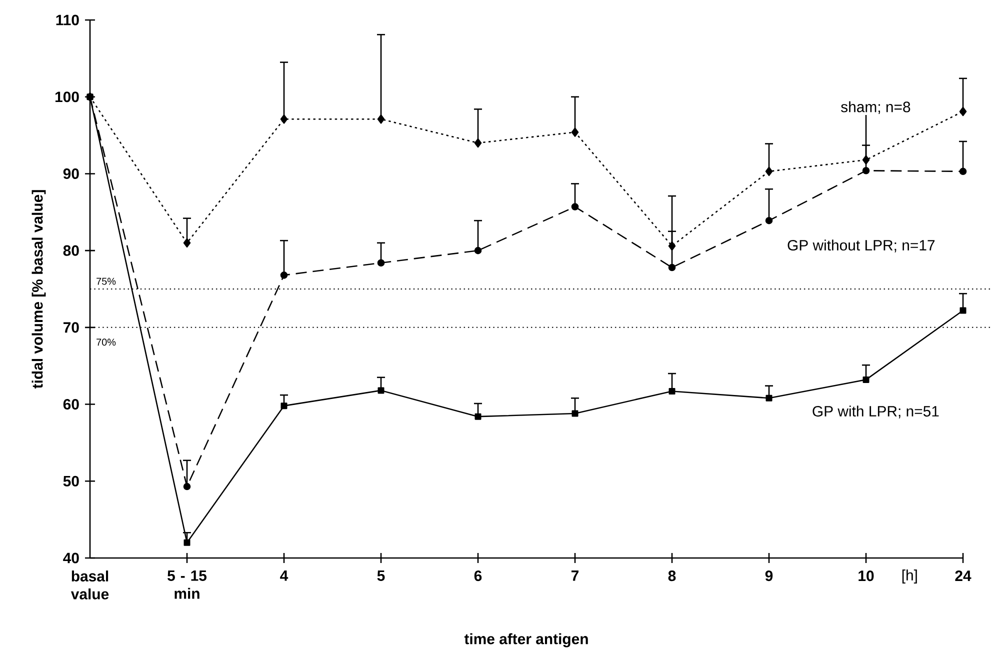 This screenshot has width=992, height=663. What do you see at coordinates (381, 575) in the screenshot?
I see `x-tick-label: 5` at bounding box center [381, 575].